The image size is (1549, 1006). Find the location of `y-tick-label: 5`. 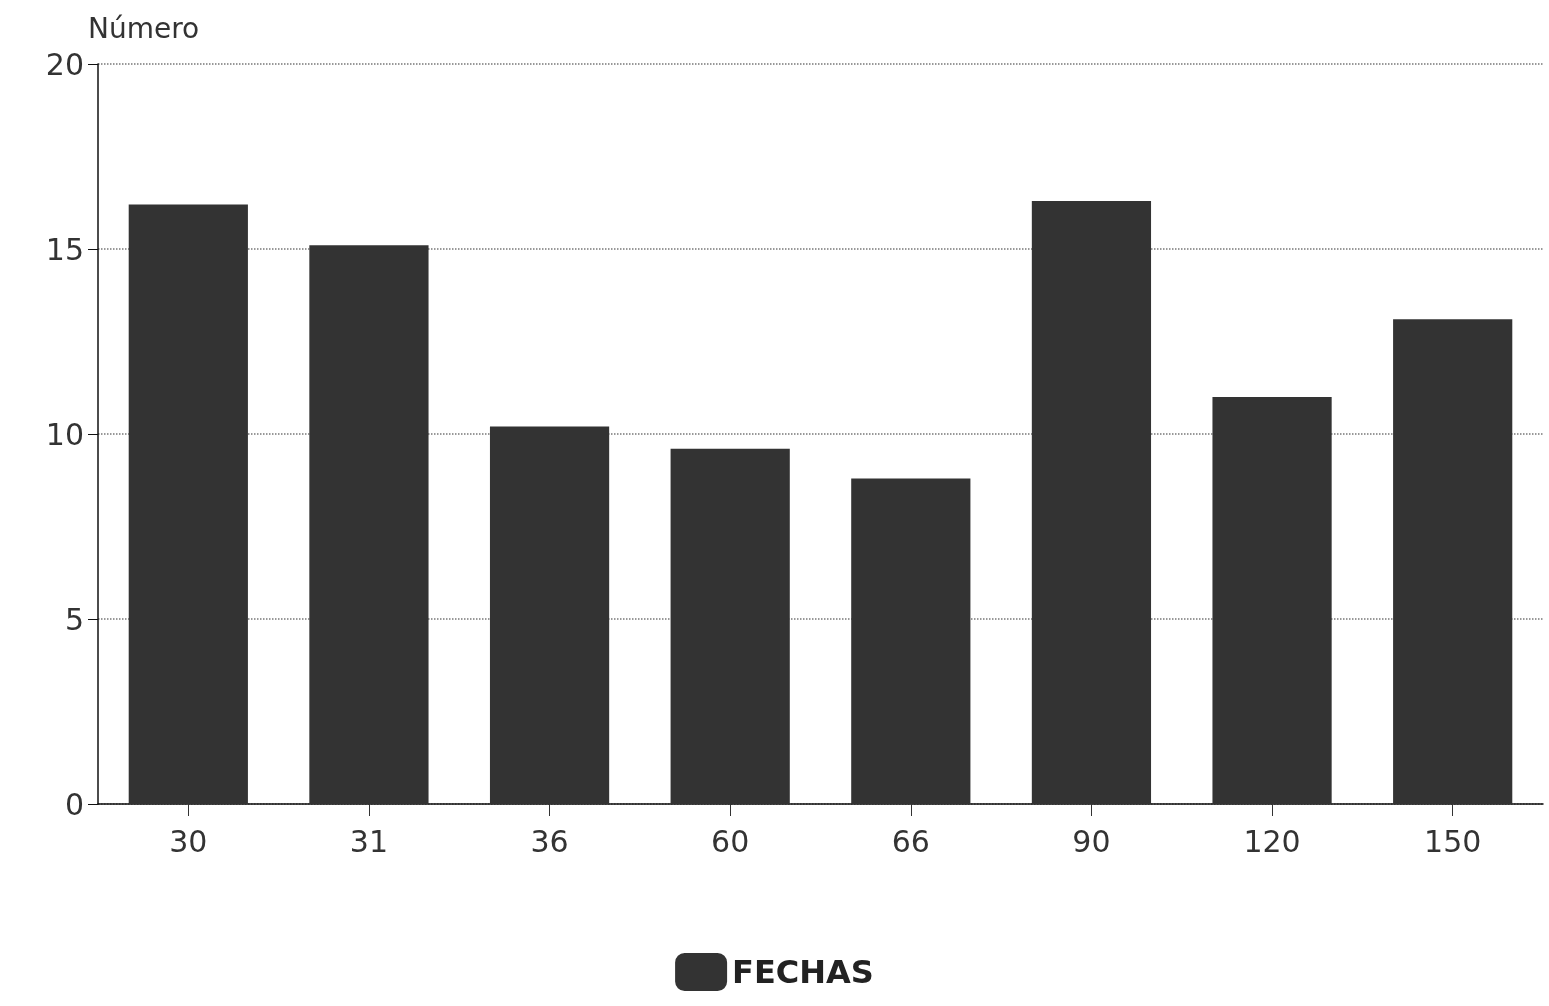

y-tick-label: 5 is located at coordinates (74, 619).